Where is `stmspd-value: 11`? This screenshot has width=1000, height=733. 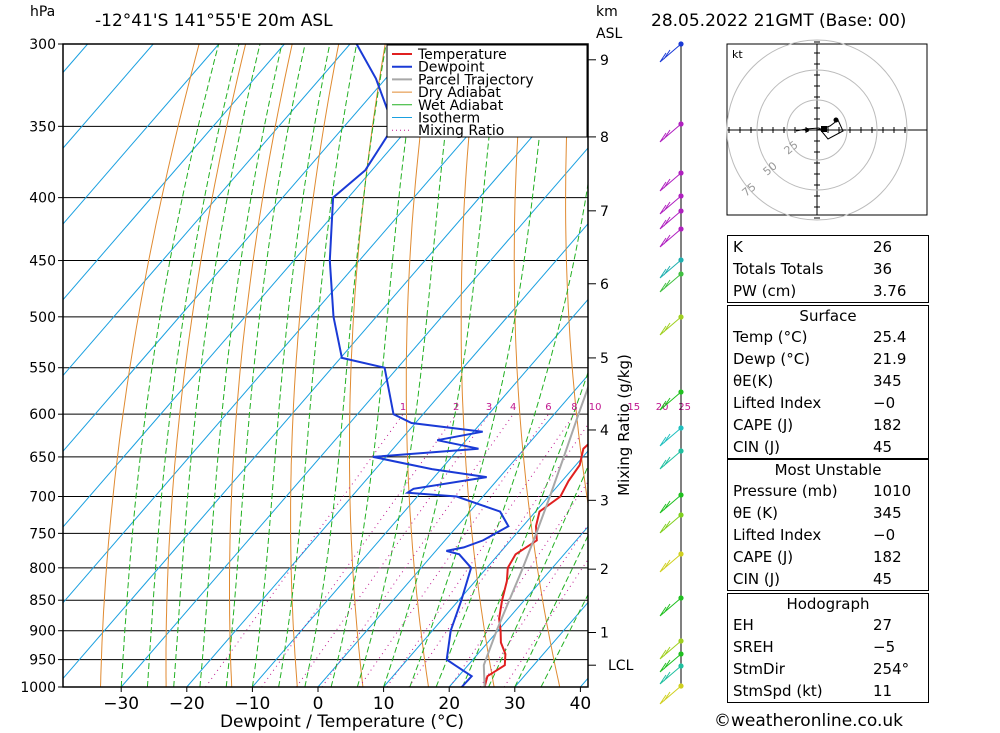
stmspd-value: 11 is located at coordinates (883, 691).